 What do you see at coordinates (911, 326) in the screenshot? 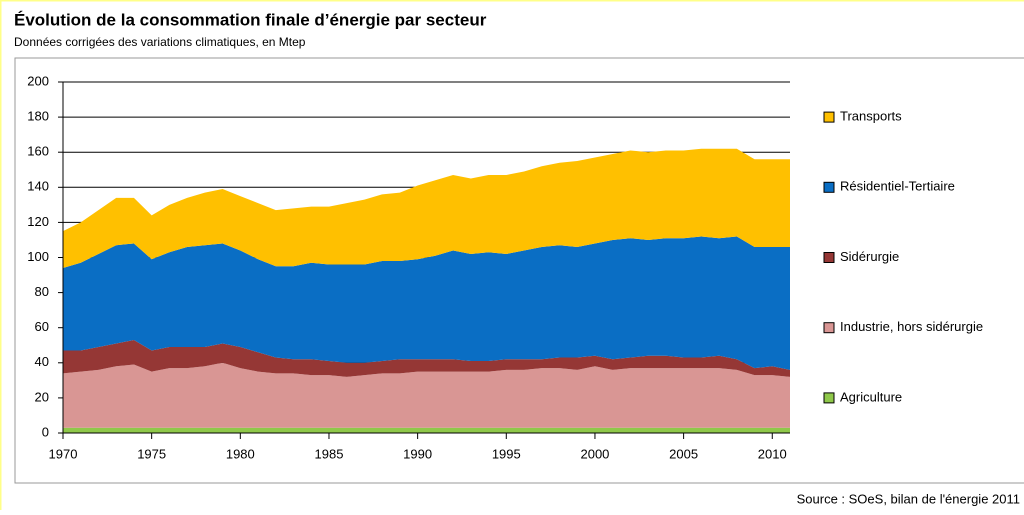
I see `legend-label: Industrie, hors sidérurgie` at bounding box center [911, 326].